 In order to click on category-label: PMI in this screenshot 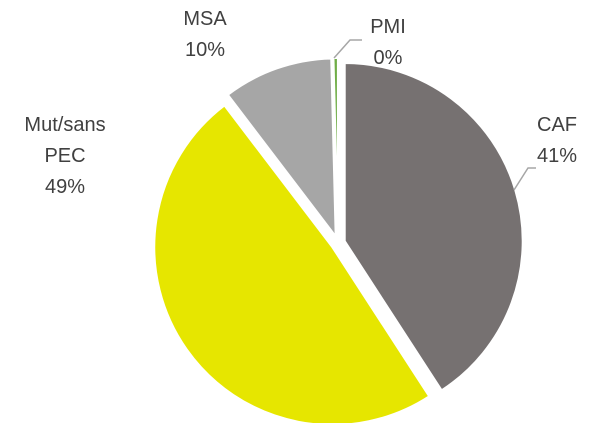, I will do `click(388, 27)`.